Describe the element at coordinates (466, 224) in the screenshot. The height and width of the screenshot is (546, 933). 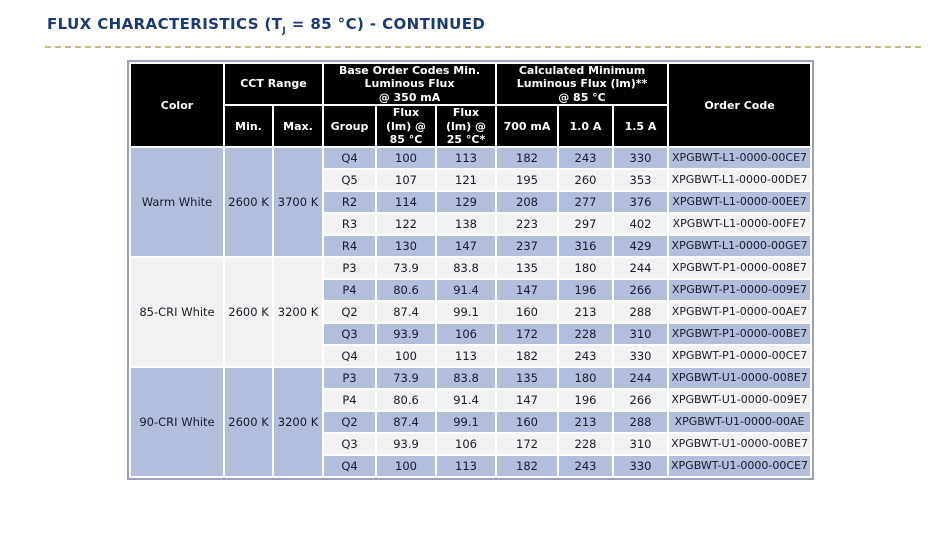
I see `flux-25-cell: 138` at that location.